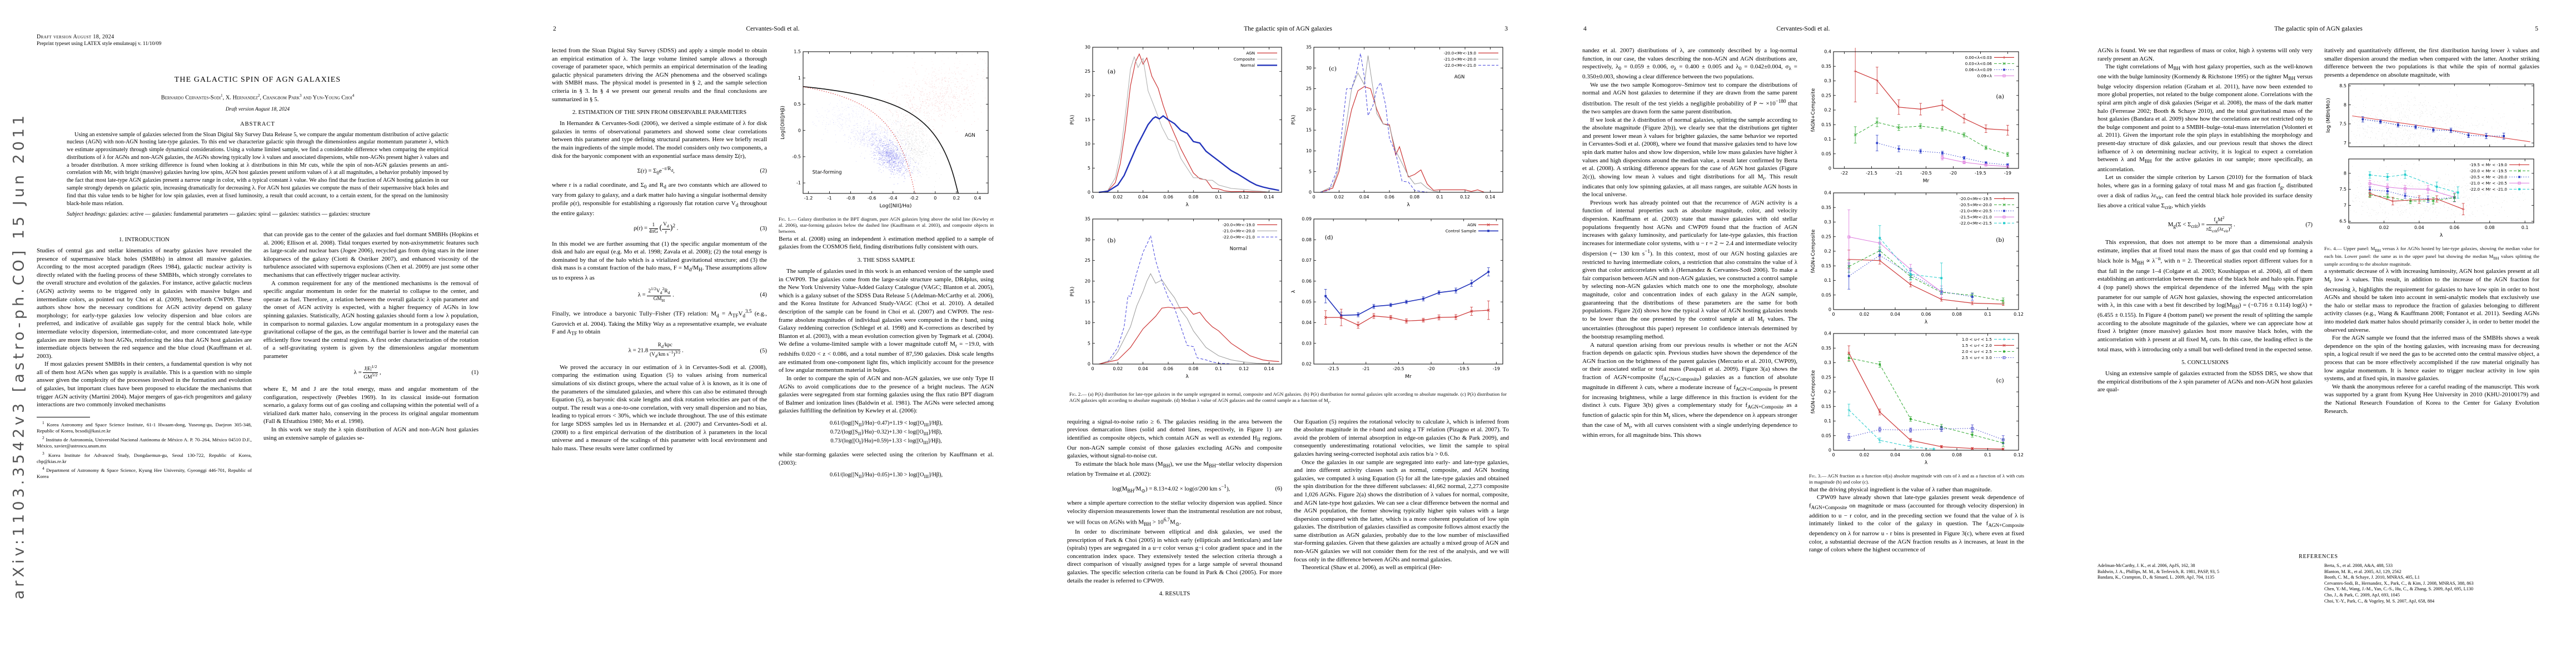 The image size is (2576, 667). What do you see at coordinates (1111, 240) in the screenshot?
I see `svg-text: (b)` at bounding box center [1111, 240].